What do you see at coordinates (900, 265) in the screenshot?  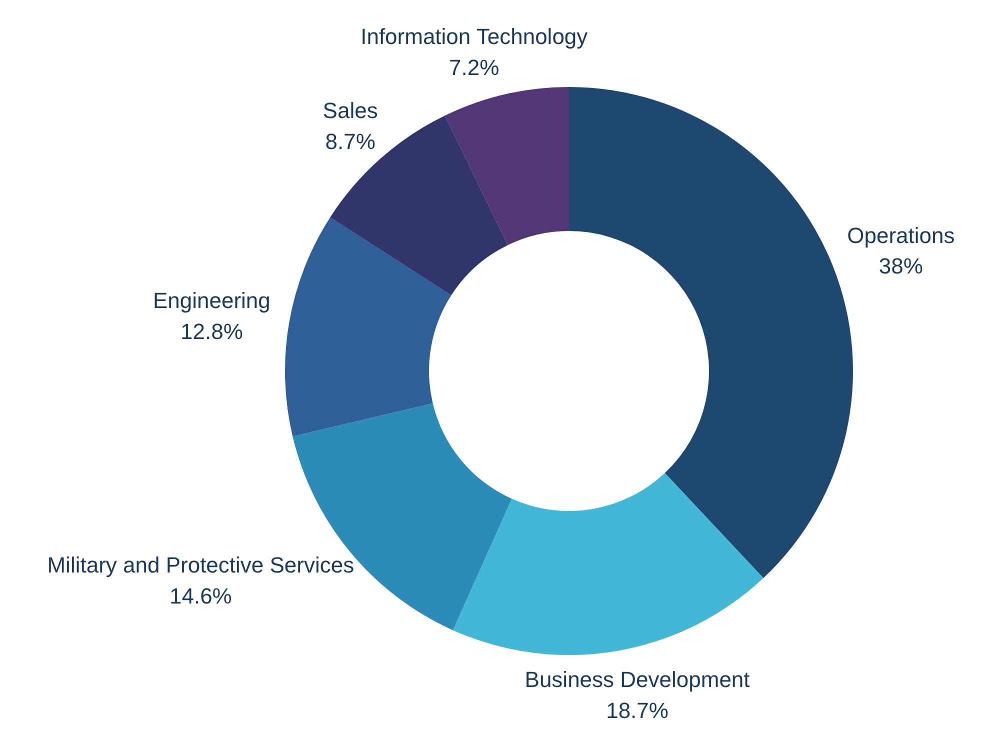 I see `data-label: 38%` at bounding box center [900, 265].